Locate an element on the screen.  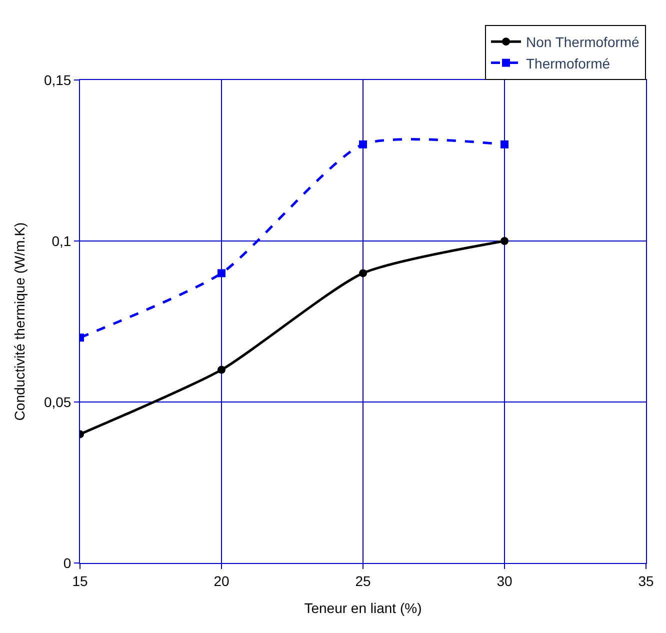
y-axis-title: Conductivité thermique (W/m.K) is located at coordinates (20, 321).